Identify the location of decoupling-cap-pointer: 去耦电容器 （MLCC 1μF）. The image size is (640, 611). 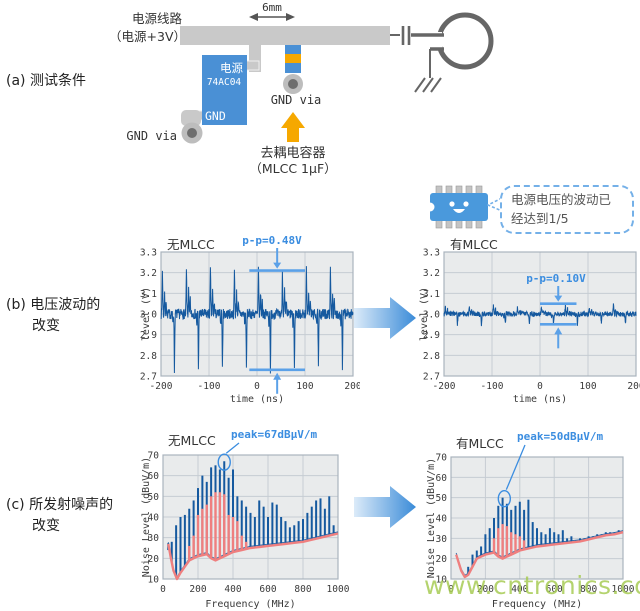
(293, 144).